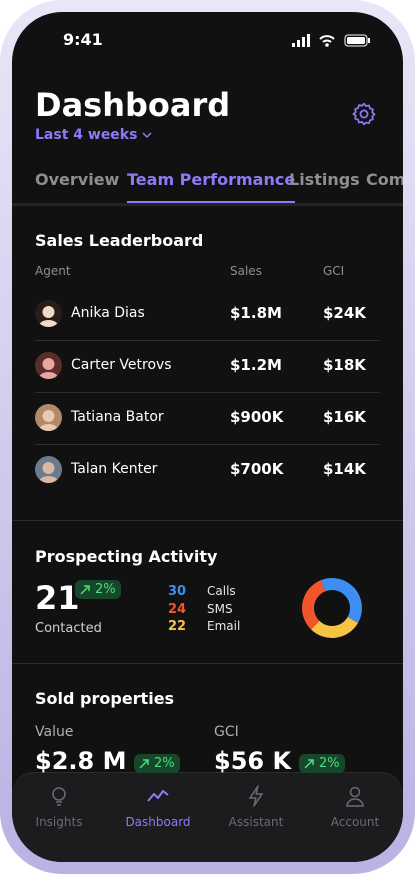 The height and width of the screenshot is (874, 415). Describe the element at coordinates (53, 271) in the screenshot. I see `column-header: Agent` at that location.